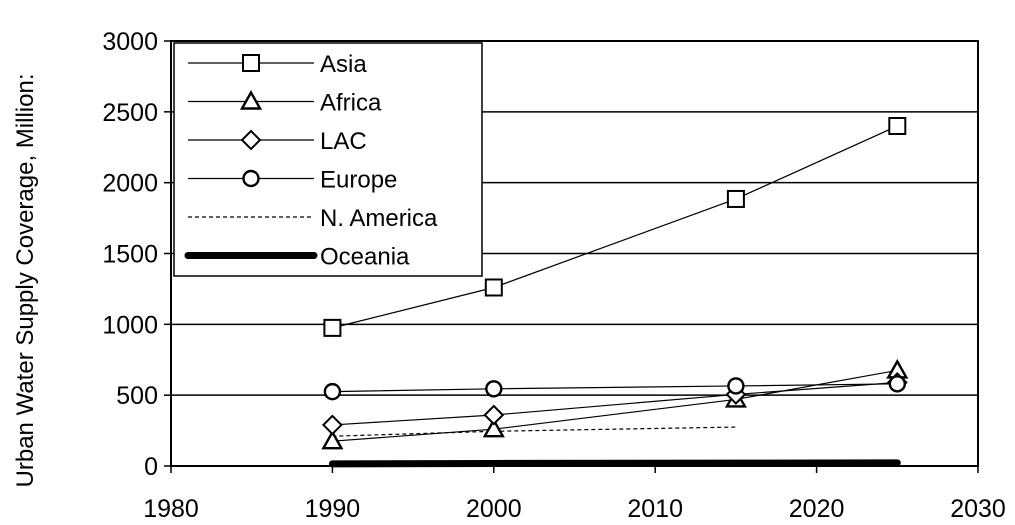  I want to click on legend-box, so click(328, 159).